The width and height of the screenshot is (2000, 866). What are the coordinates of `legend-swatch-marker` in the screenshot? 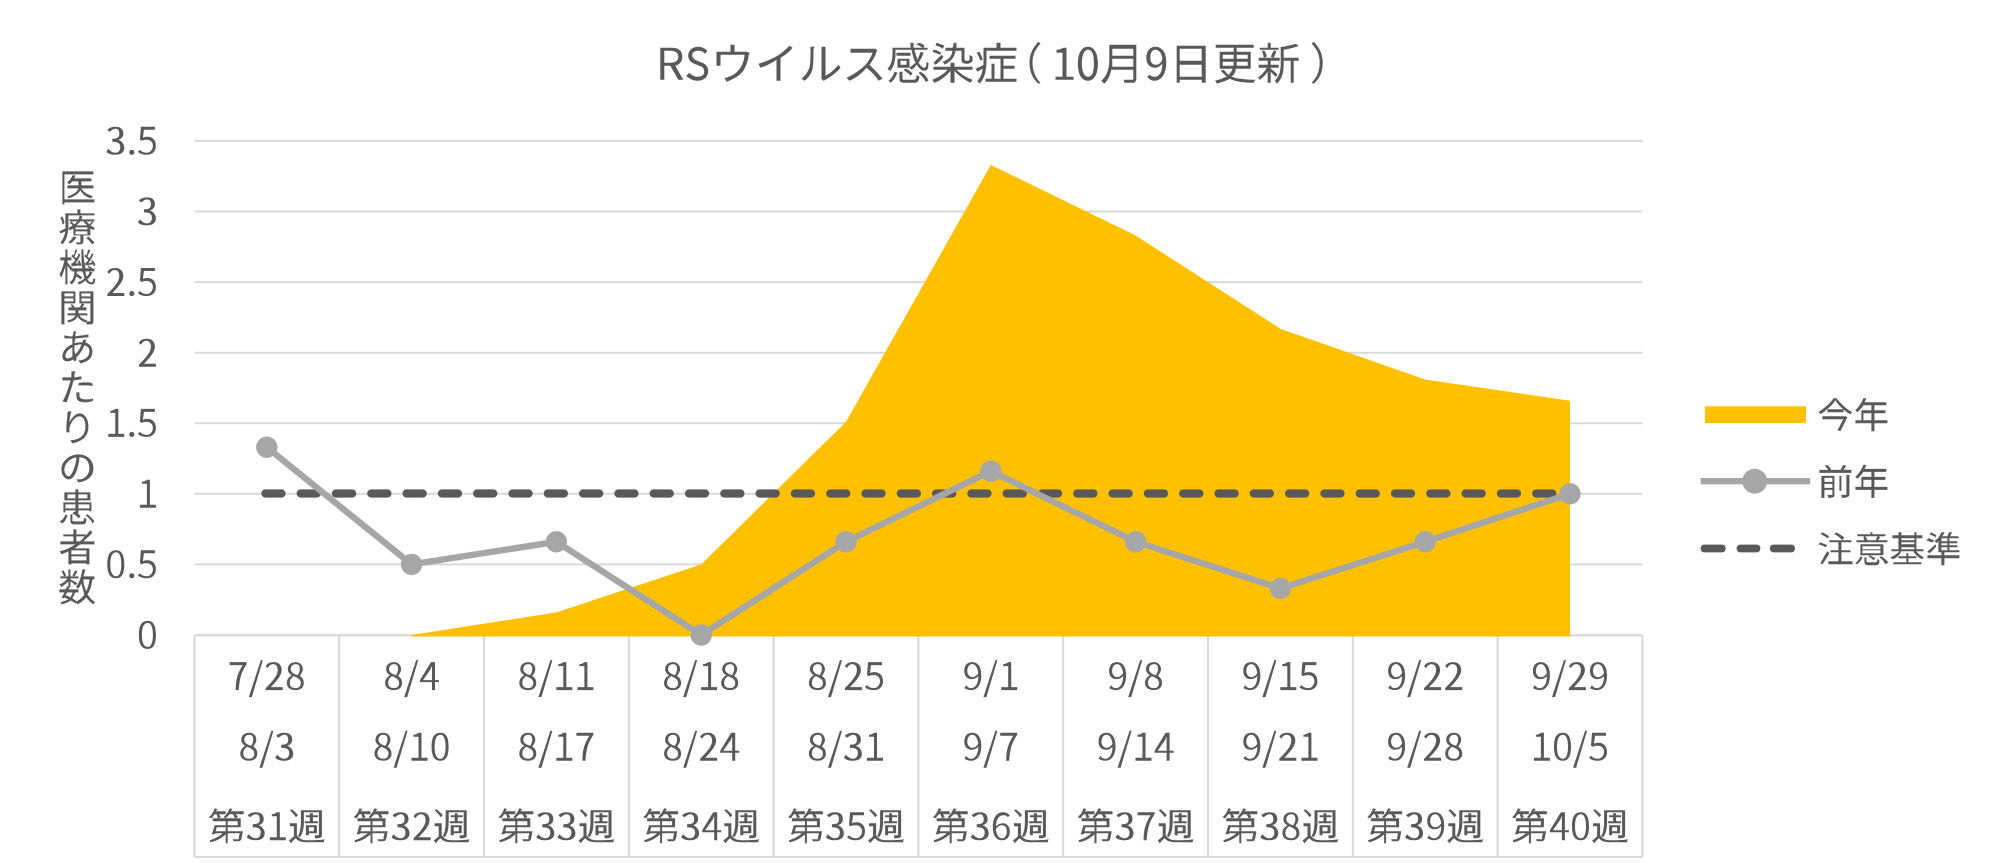 It's located at (1755, 481).